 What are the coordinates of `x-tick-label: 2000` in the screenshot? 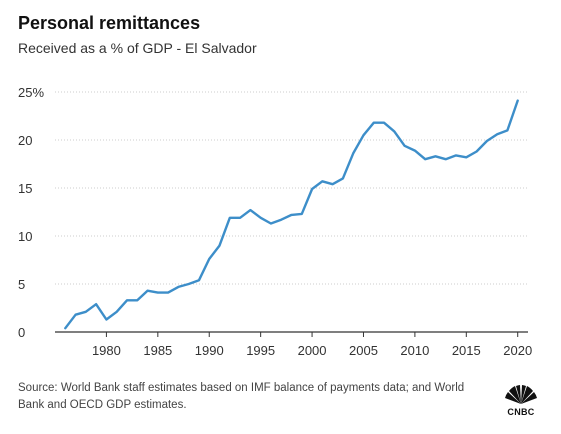 It's located at (312, 350).